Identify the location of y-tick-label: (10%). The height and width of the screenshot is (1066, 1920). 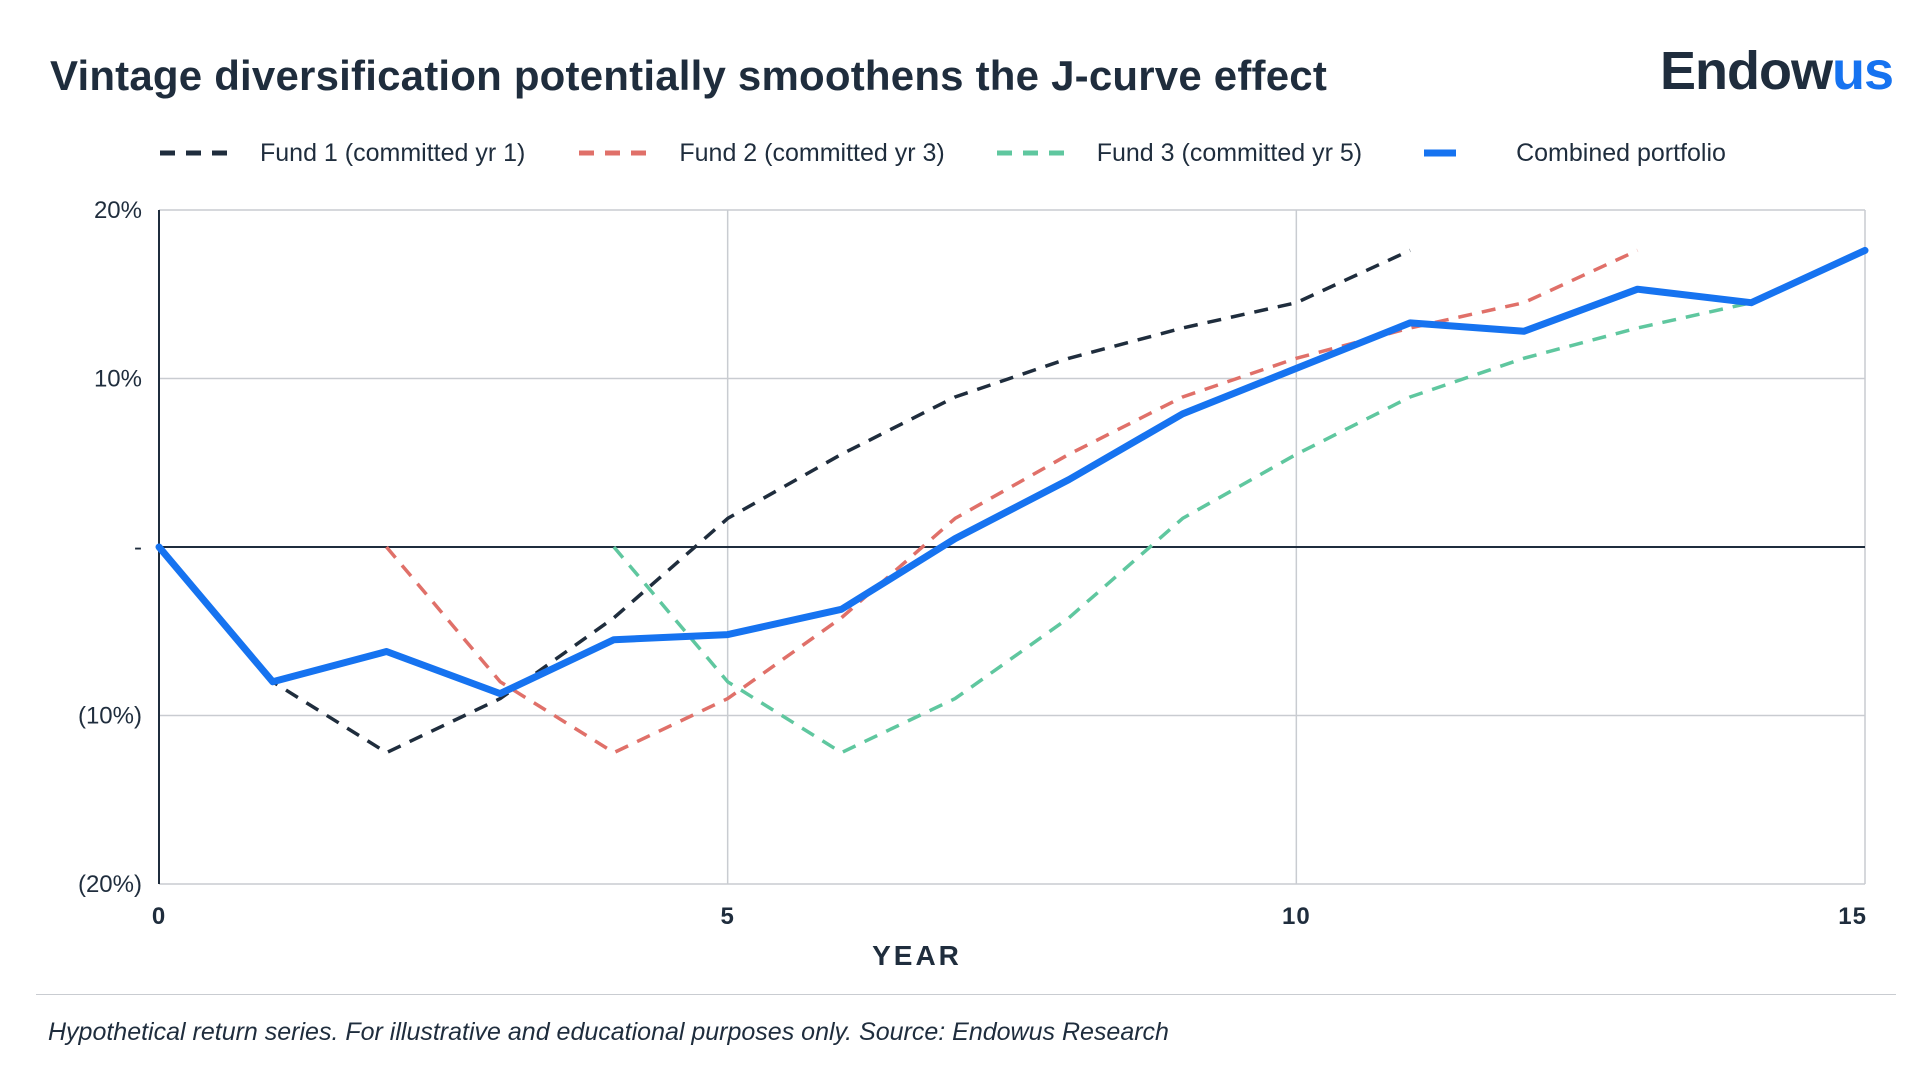
(110, 716).